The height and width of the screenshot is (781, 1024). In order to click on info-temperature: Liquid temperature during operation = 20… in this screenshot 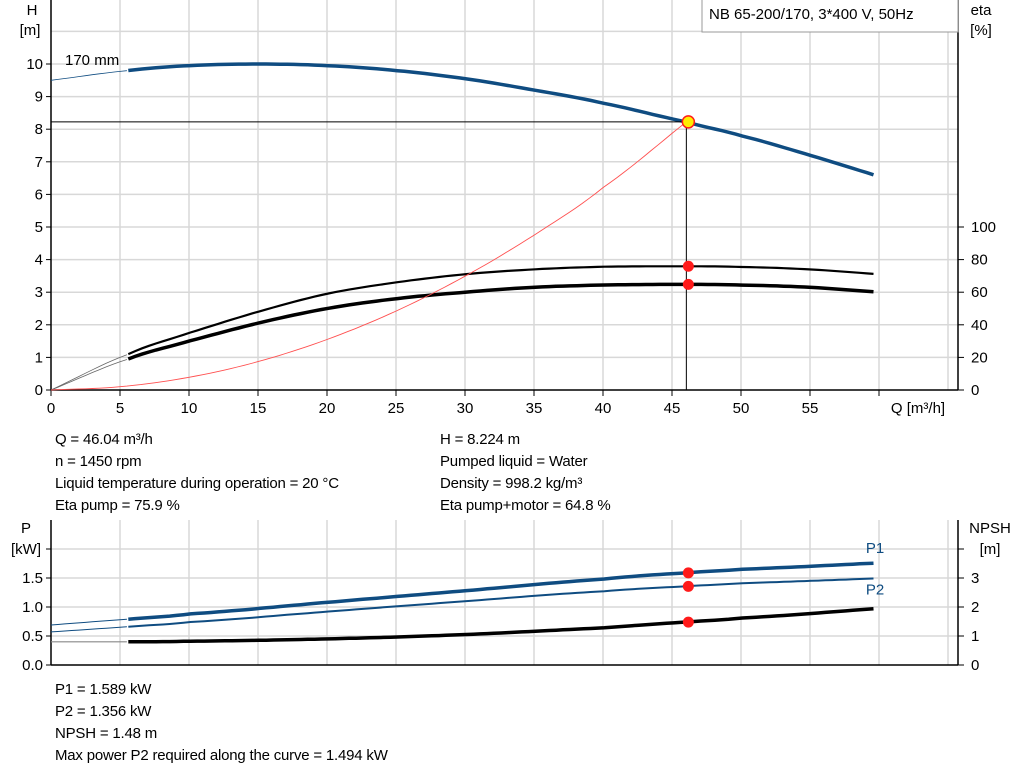, I will do `click(197, 483)`.